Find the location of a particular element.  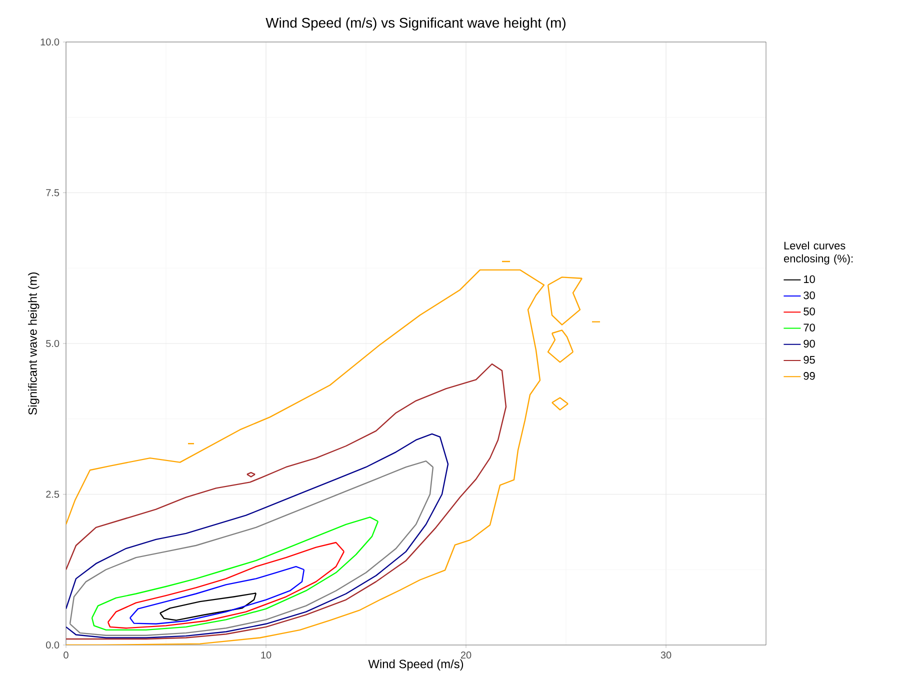

y-axis-title: Significant wave height (m) is located at coordinates (34, 343).